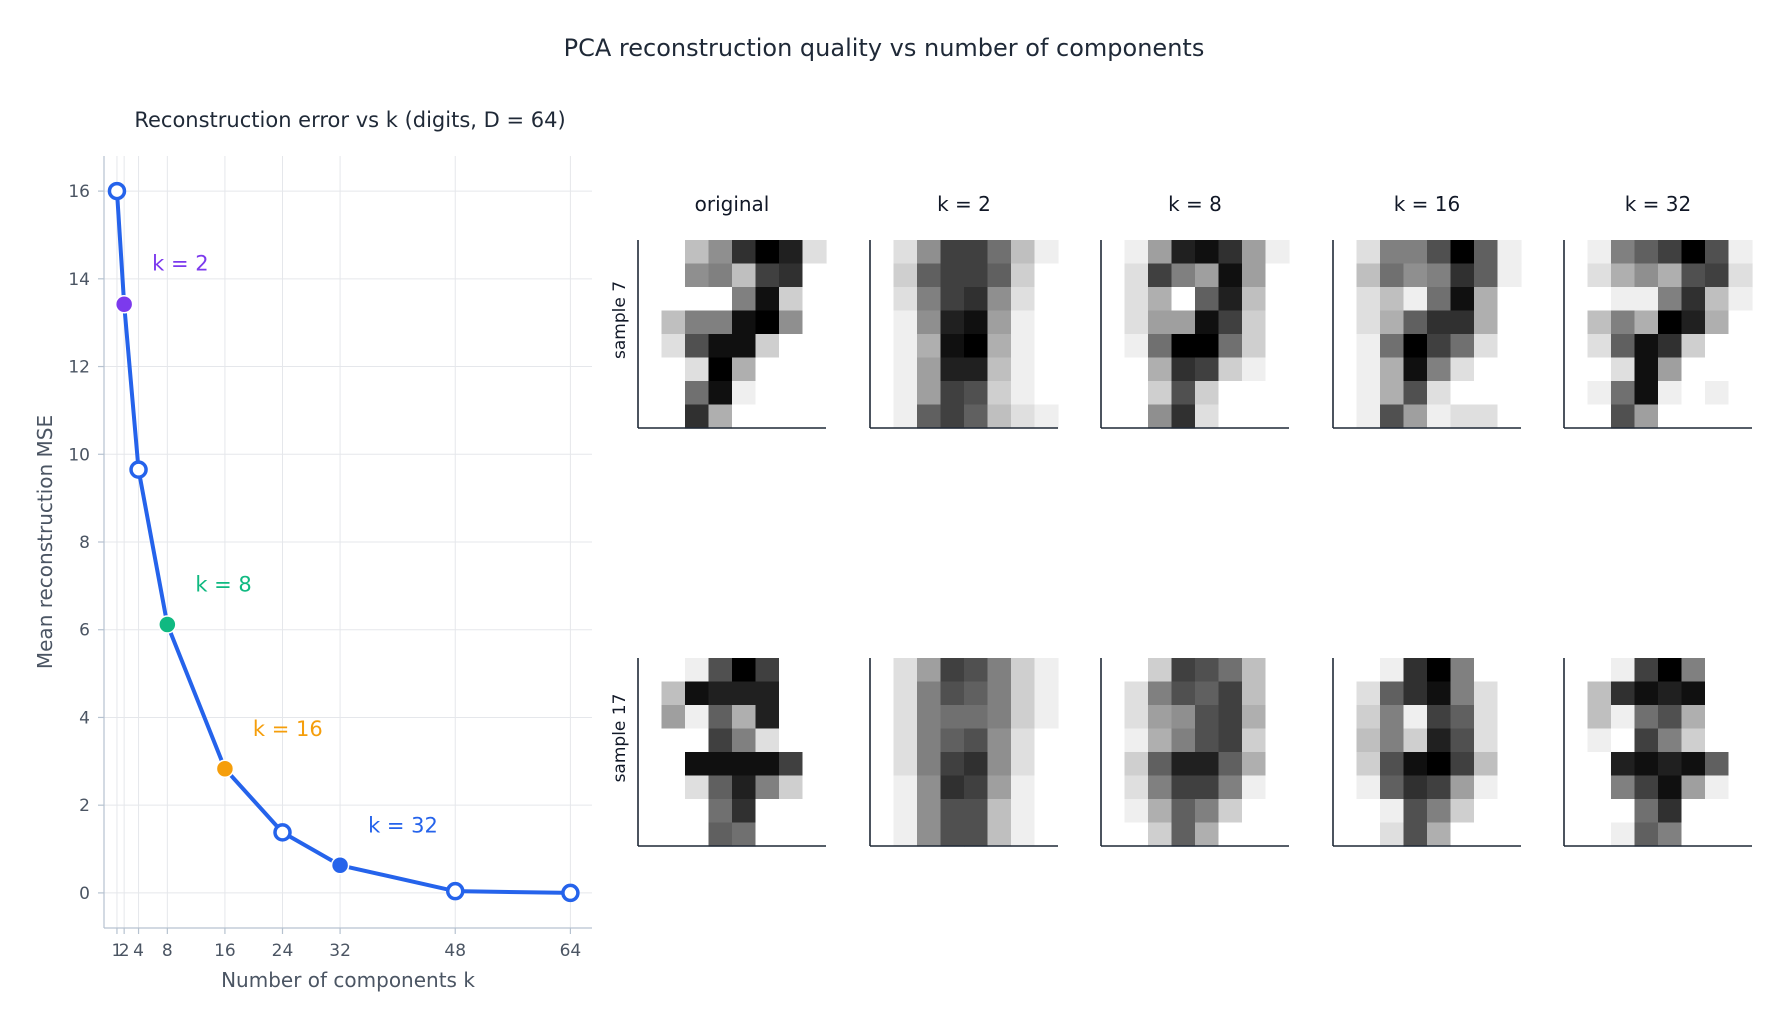 The width and height of the screenshot is (1769, 1030). What do you see at coordinates (84, 631) in the screenshot?
I see `y-tick-label: 6` at bounding box center [84, 631].